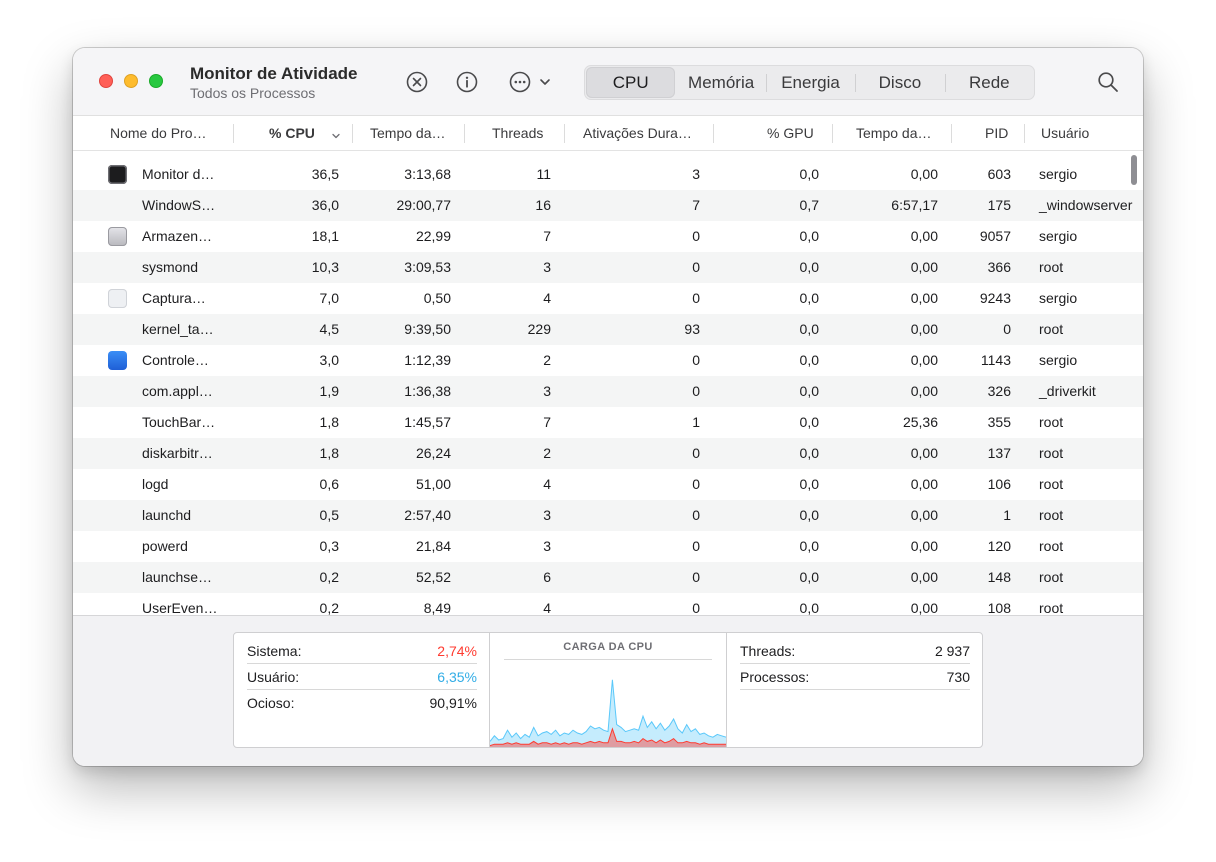 The width and height of the screenshot is (1216, 862). What do you see at coordinates (329, 577) in the screenshot?
I see `cell-cpu: 0,2` at bounding box center [329, 577].